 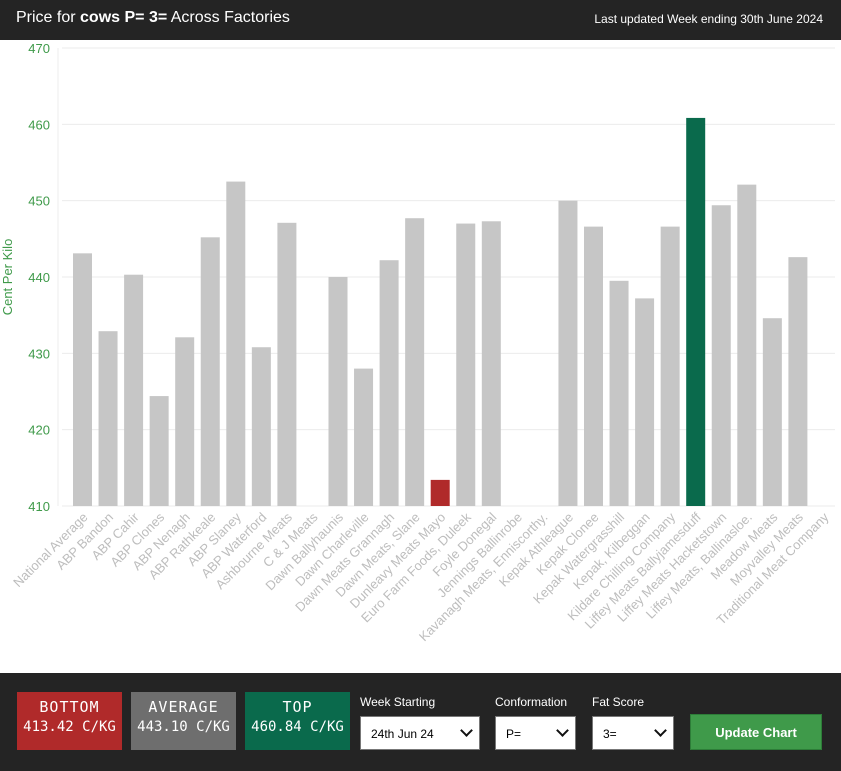 I want to click on update-chart-button: Update Chart, so click(x=756, y=732).